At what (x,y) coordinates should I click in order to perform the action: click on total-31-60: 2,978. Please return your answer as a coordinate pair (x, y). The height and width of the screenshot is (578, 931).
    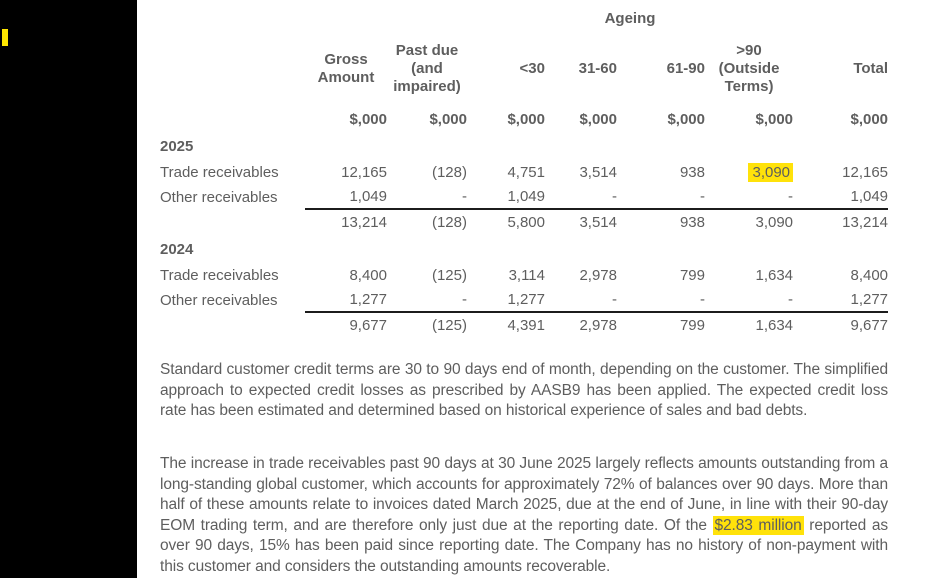
    Looking at the image, I should click on (598, 325).